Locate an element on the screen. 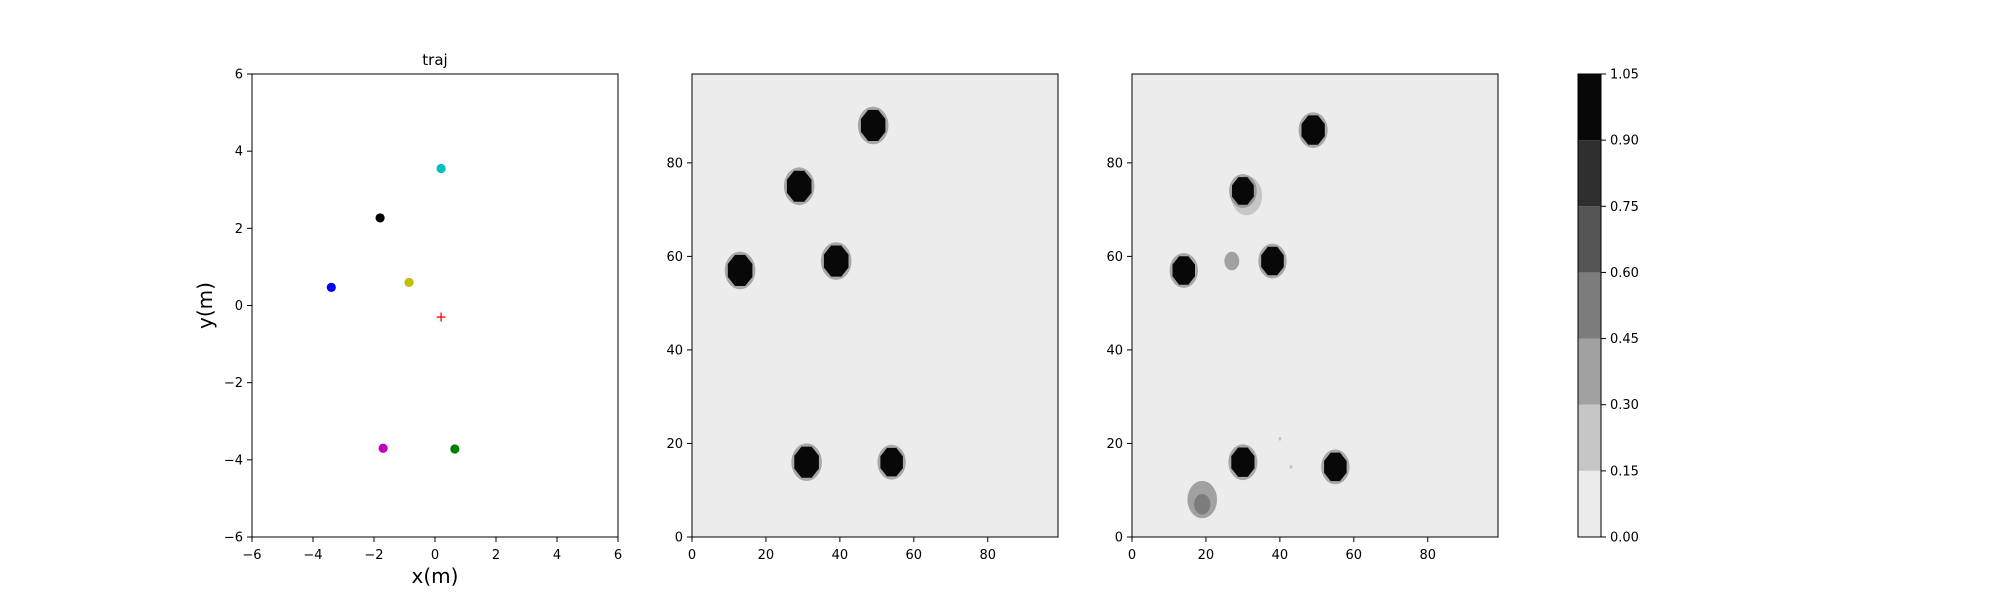 This screenshot has height=600, width=2000. estimate-x-tick-label: 80 is located at coordinates (1427, 555).